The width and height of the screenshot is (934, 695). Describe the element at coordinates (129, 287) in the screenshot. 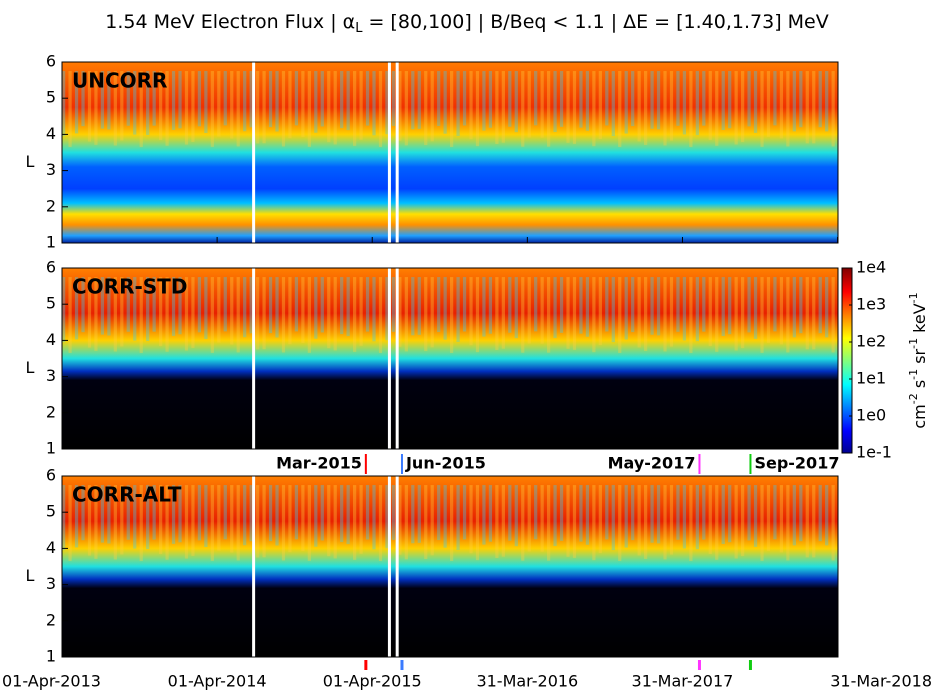

I see `panel-label: CORR-STD` at that location.